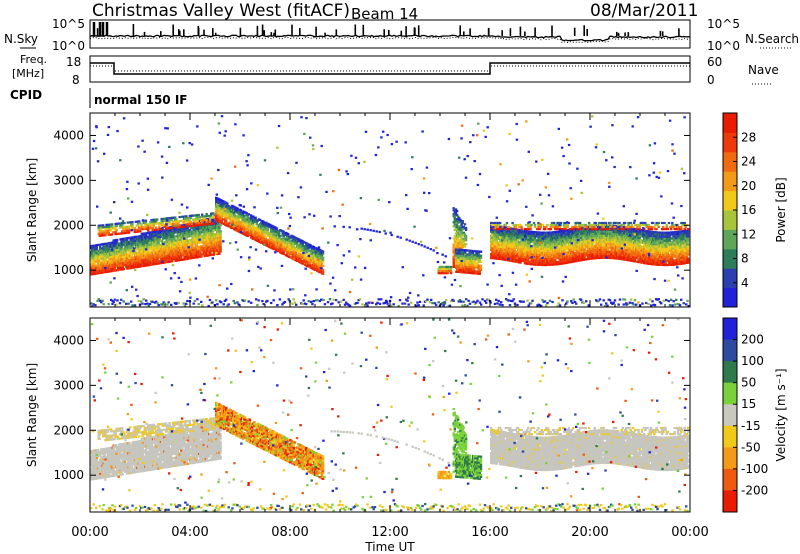  What do you see at coordinates (723, 46) in the screenshot?
I see `noise-tick-lower-right: 10^0` at bounding box center [723, 46].